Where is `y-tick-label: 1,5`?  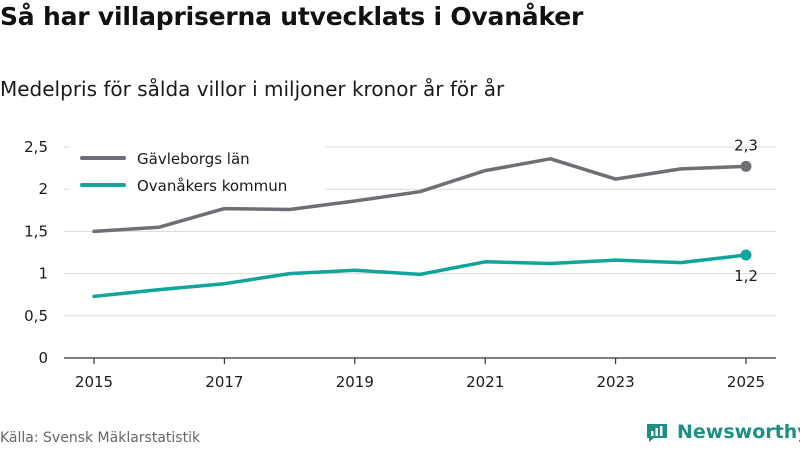 y-tick-label: 1,5 is located at coordinates (36, 231).